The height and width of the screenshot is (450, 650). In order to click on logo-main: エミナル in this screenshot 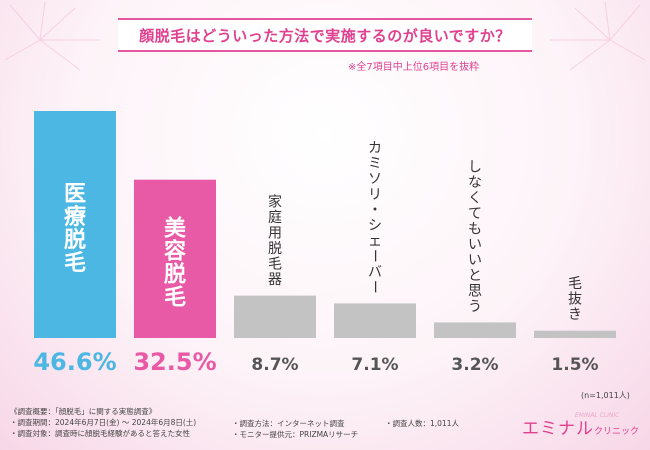, I will do `click(558, 429)`.